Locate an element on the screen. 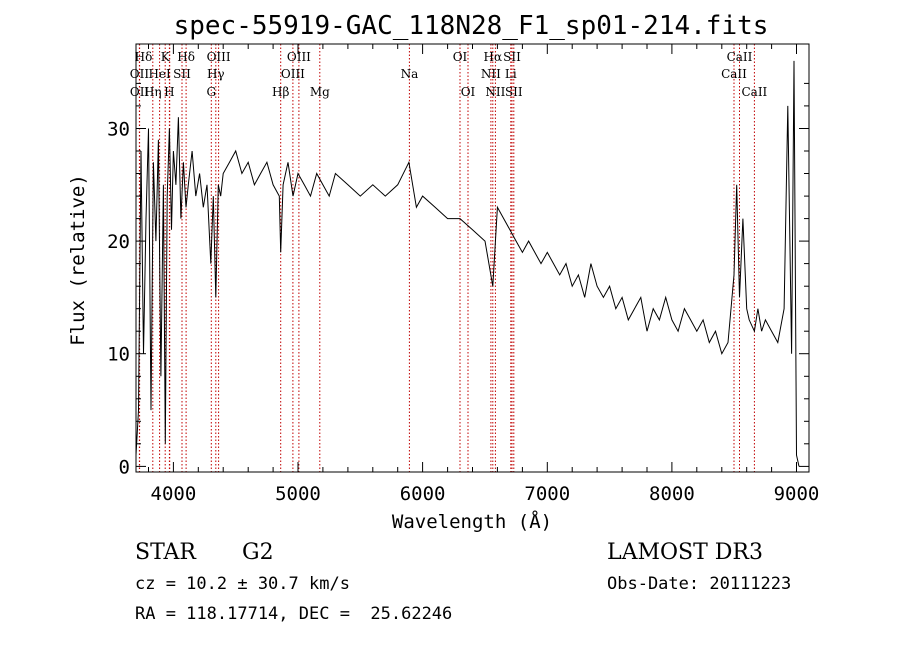 This screenshot has width=900, height=649. line-label-1-4: OIII is located at coordinates (293, 74).